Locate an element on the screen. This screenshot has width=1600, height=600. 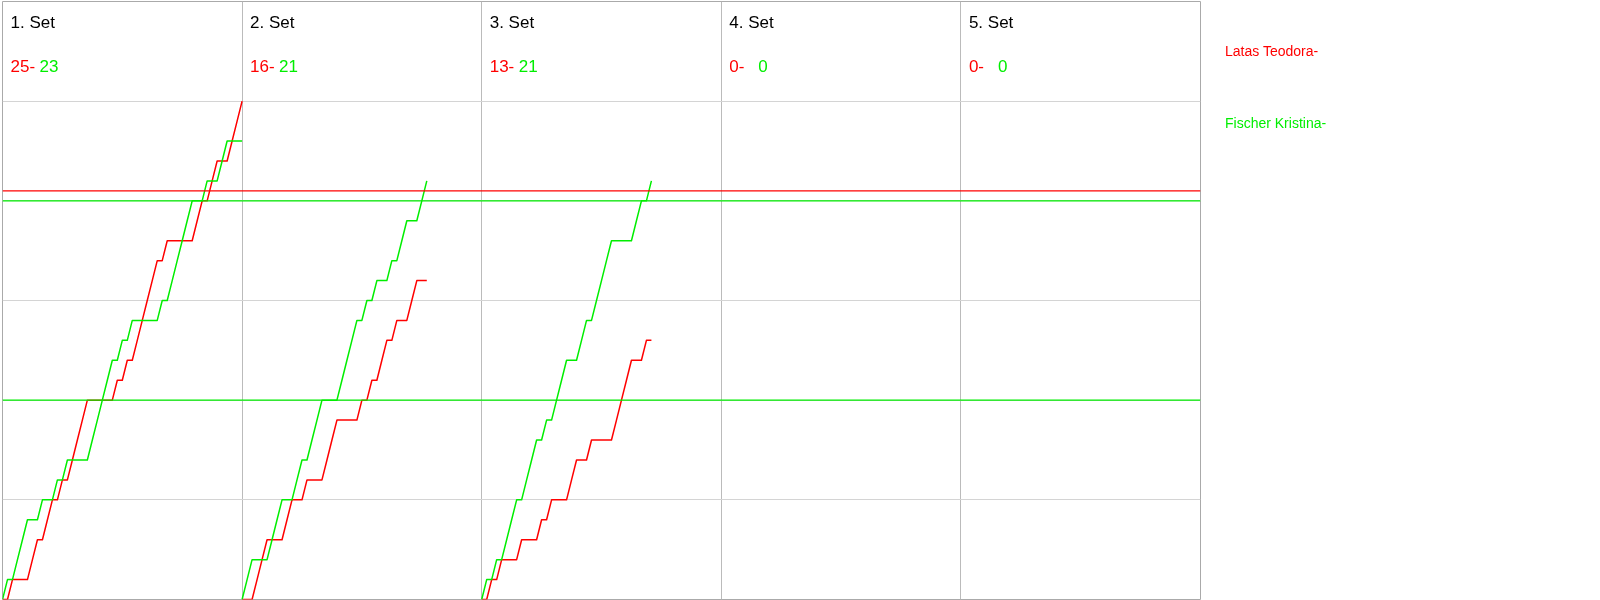
text: 16- is located at coordinates (262, 66).